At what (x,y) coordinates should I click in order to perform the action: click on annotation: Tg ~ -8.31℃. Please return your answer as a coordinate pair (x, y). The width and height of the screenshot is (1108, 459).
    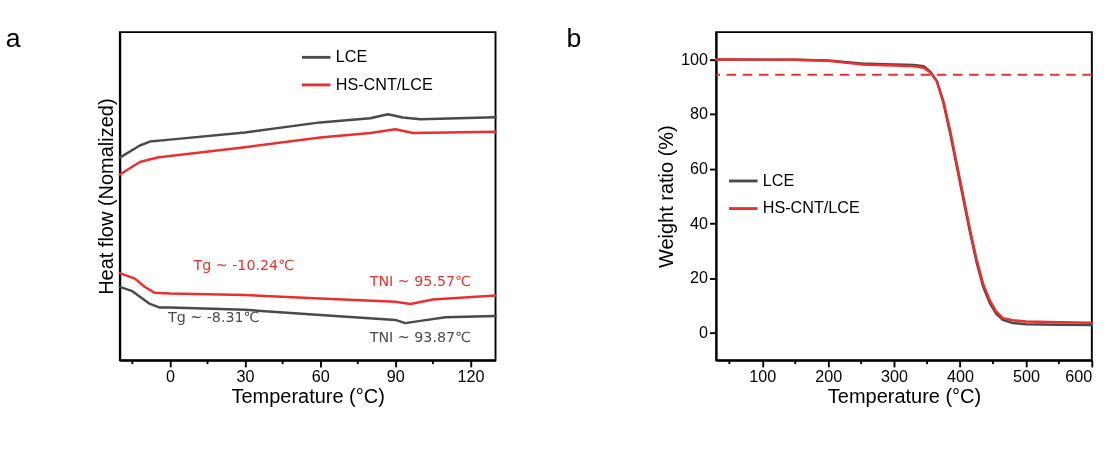
    Looking at the image, I should click on (213, 317).